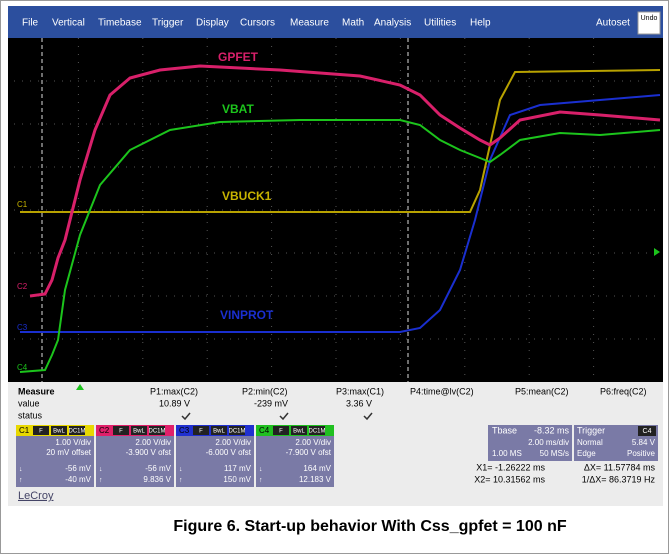 The height and width of the screenshot is (559, 669). What do you see at coordinates (168, 23) in the screenshot?
I see `menu-item: Trigger` at bounding box center [168, 23].